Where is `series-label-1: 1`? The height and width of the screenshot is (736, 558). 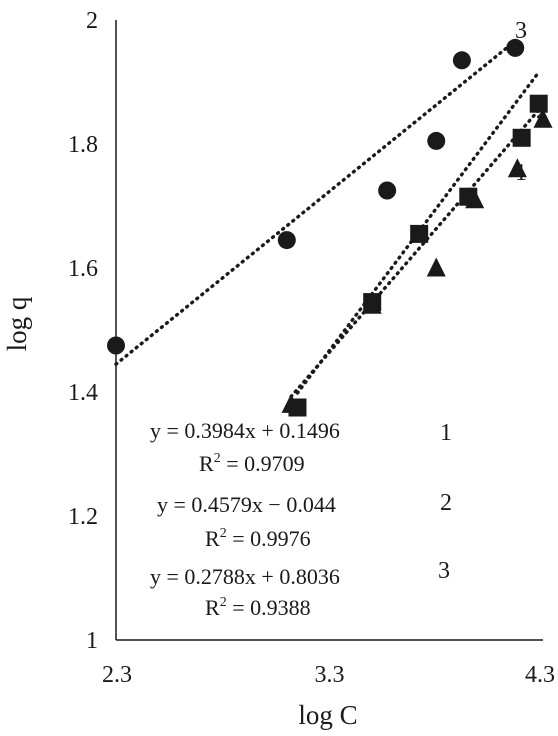
series-label-1: 1 is located at coordinates (521, 173).